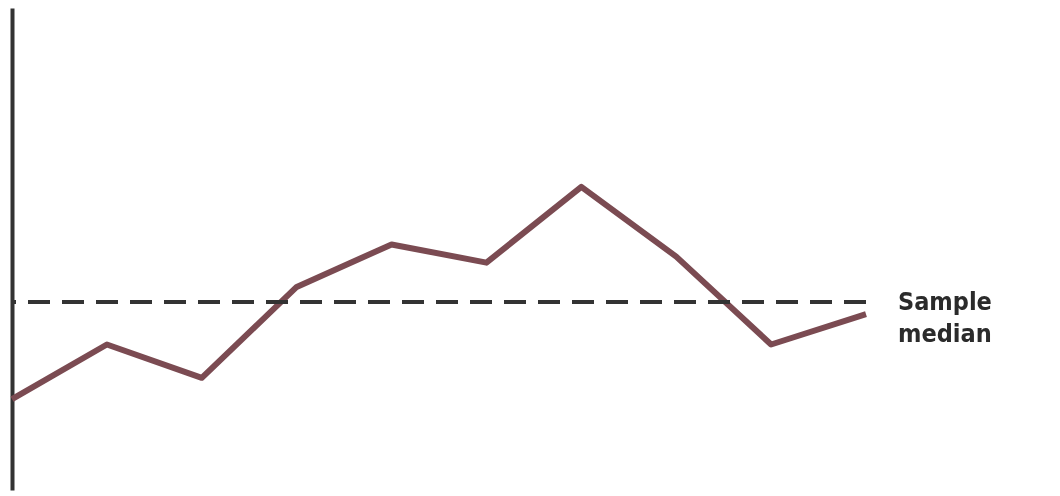  Describe the element at coordinates (945, 318) in the screenshot. I see `ref-line-label: Sample median` at that location.